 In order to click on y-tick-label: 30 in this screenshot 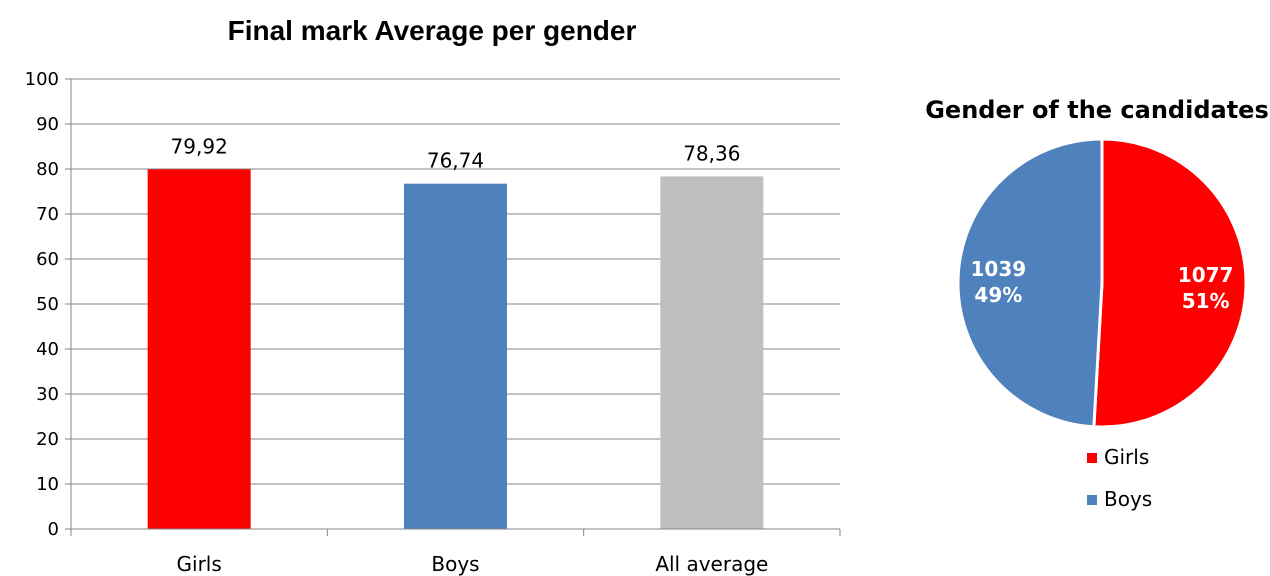, I will do `click(47, 394)`.